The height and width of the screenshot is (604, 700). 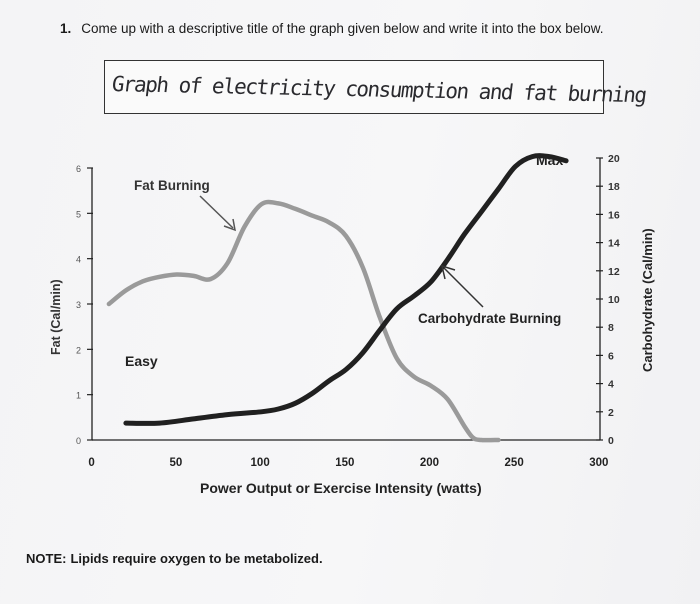 I want to click on left-tick-label: 3, so click(x=78, y=305).